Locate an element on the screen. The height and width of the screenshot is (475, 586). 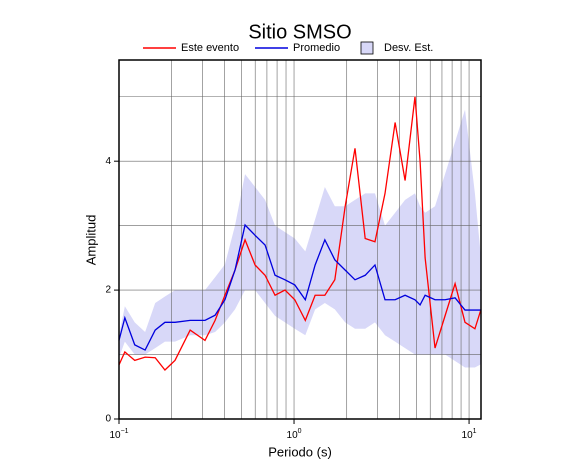
y-tick-label: 2 is located at coordinates (108, 290).